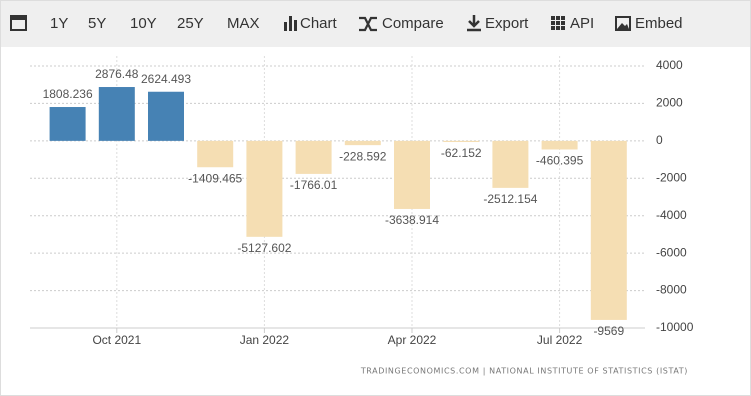 This screenshot has width=751, height=396. Describe the element at coordinates (368, 24) in the screenshot. I see `compare-icon` at that location.